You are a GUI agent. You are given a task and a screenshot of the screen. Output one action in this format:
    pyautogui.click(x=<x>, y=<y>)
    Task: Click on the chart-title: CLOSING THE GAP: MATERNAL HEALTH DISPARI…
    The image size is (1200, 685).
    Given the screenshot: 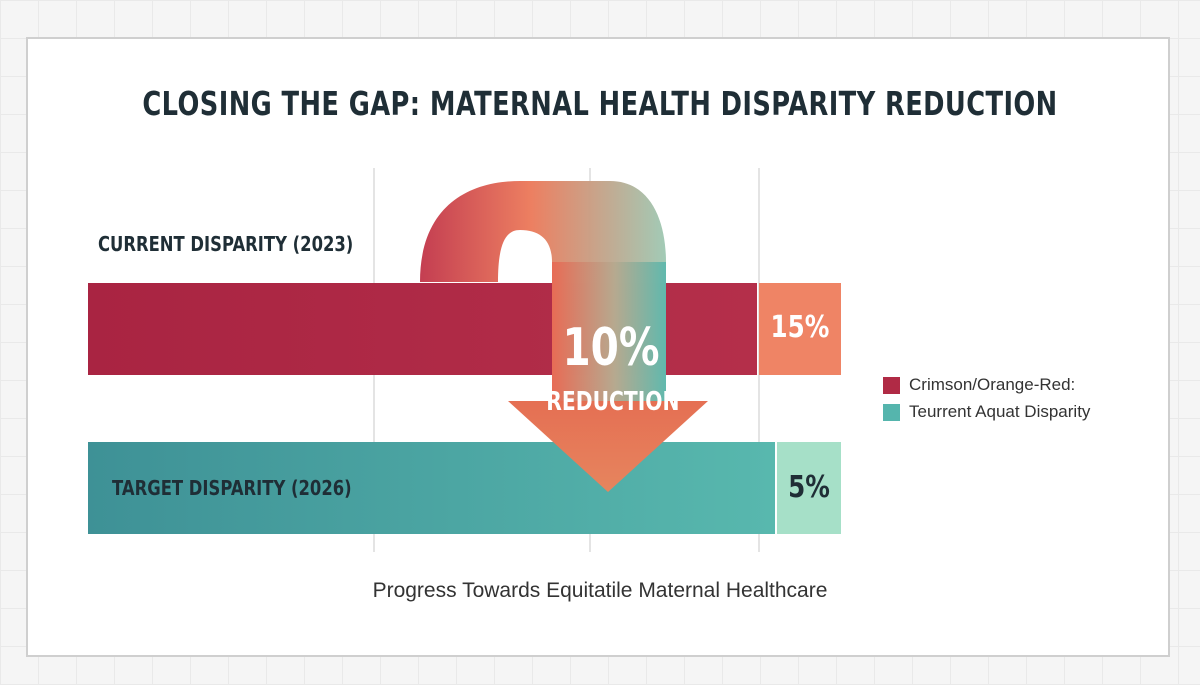 What is the action you would take?
    pyautogui.click(x=600, y=103)
    